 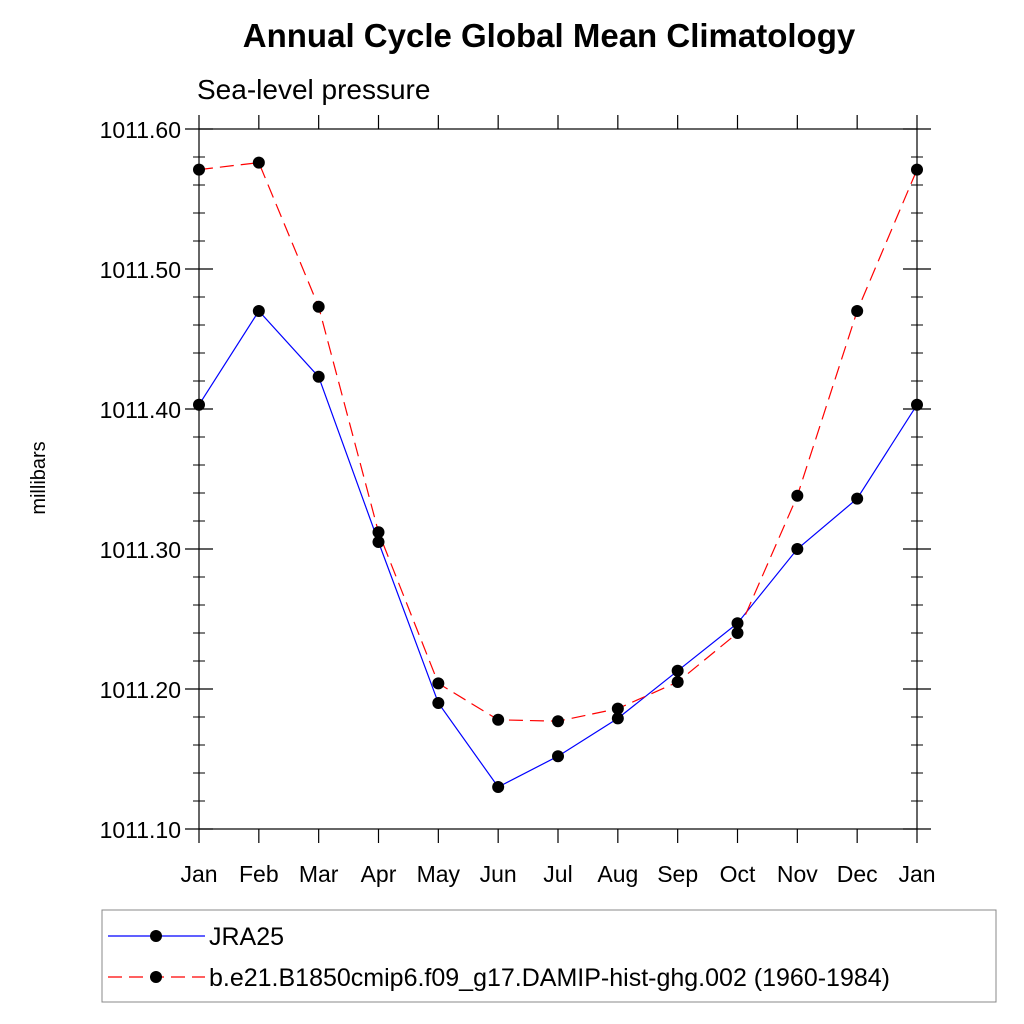 I want to click on x-tick-label: Feb, so click(x=259, y=874).